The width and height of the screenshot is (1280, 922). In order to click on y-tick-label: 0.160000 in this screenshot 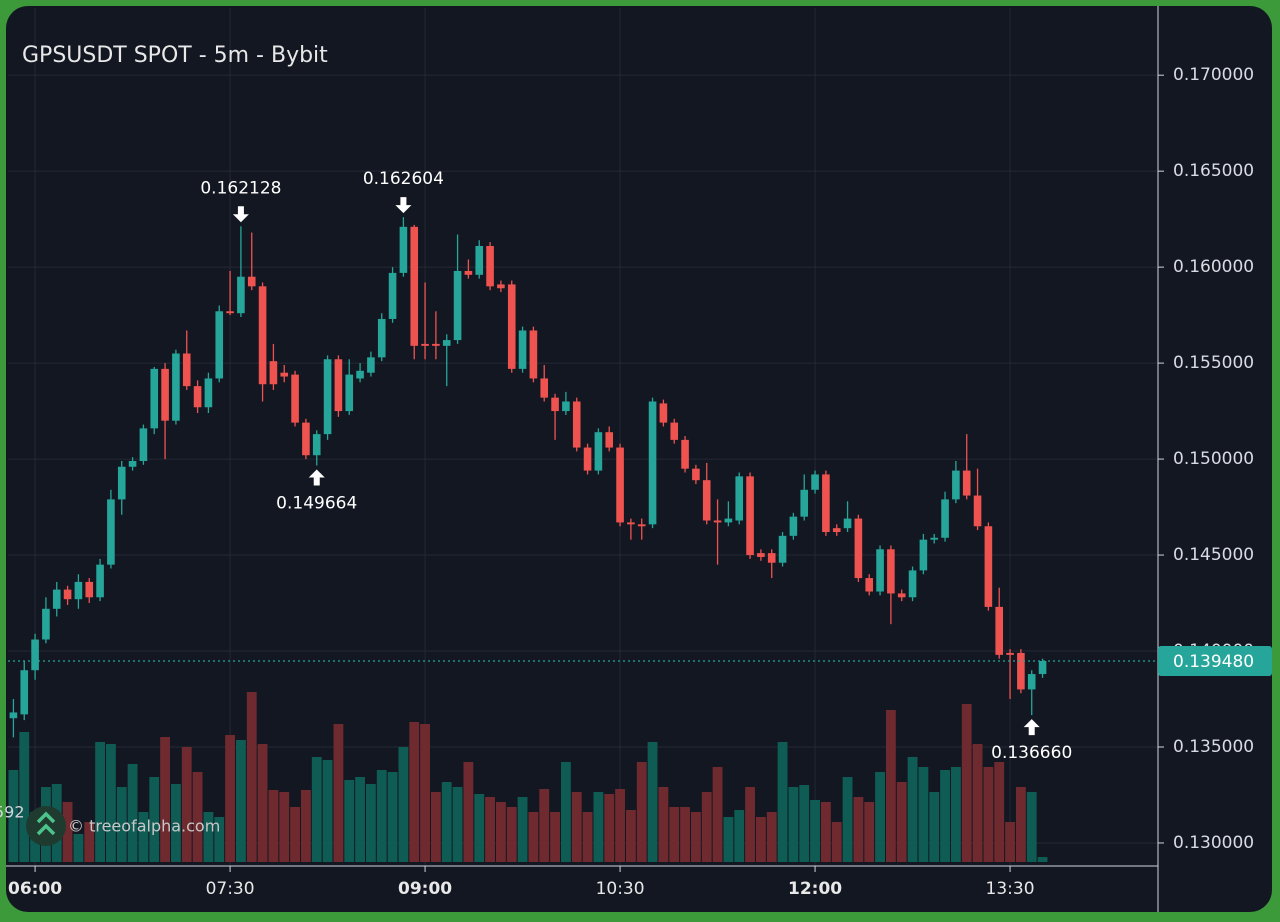, I will do `click(1213, 267)`.